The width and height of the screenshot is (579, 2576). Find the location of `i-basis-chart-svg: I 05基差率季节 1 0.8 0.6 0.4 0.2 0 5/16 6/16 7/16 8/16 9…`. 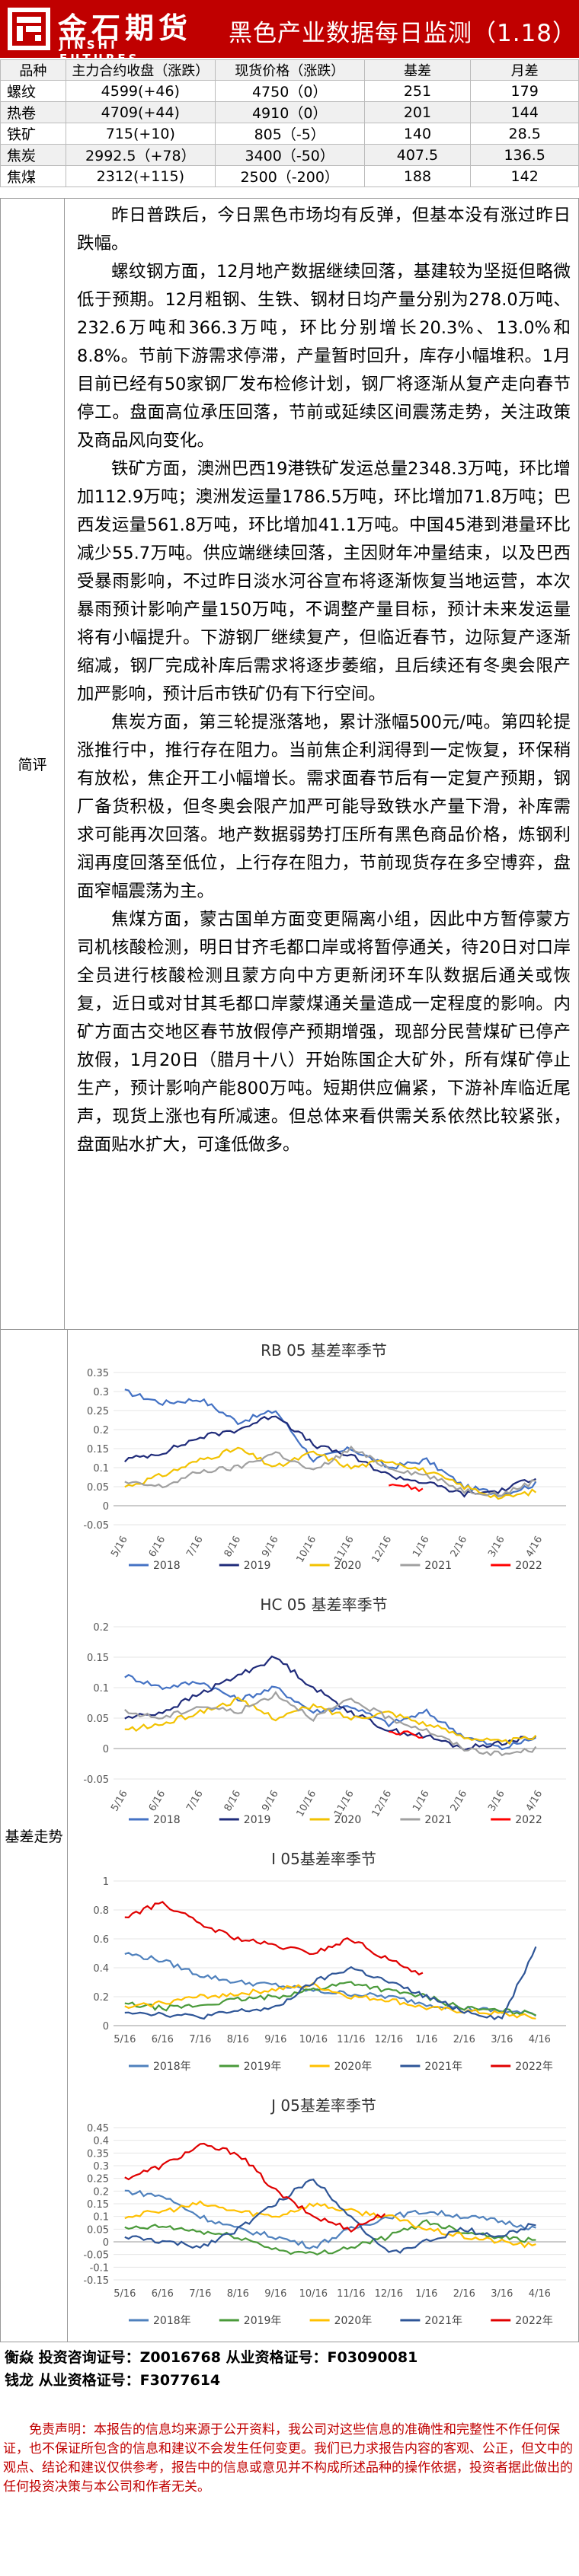

i-basis-chart-svg: I 05基差率季节 1 0.8 0.6 0.4 0.2 0 5/16 6/16 7/16 8/16 9… is located at coordinates (329, 1961).